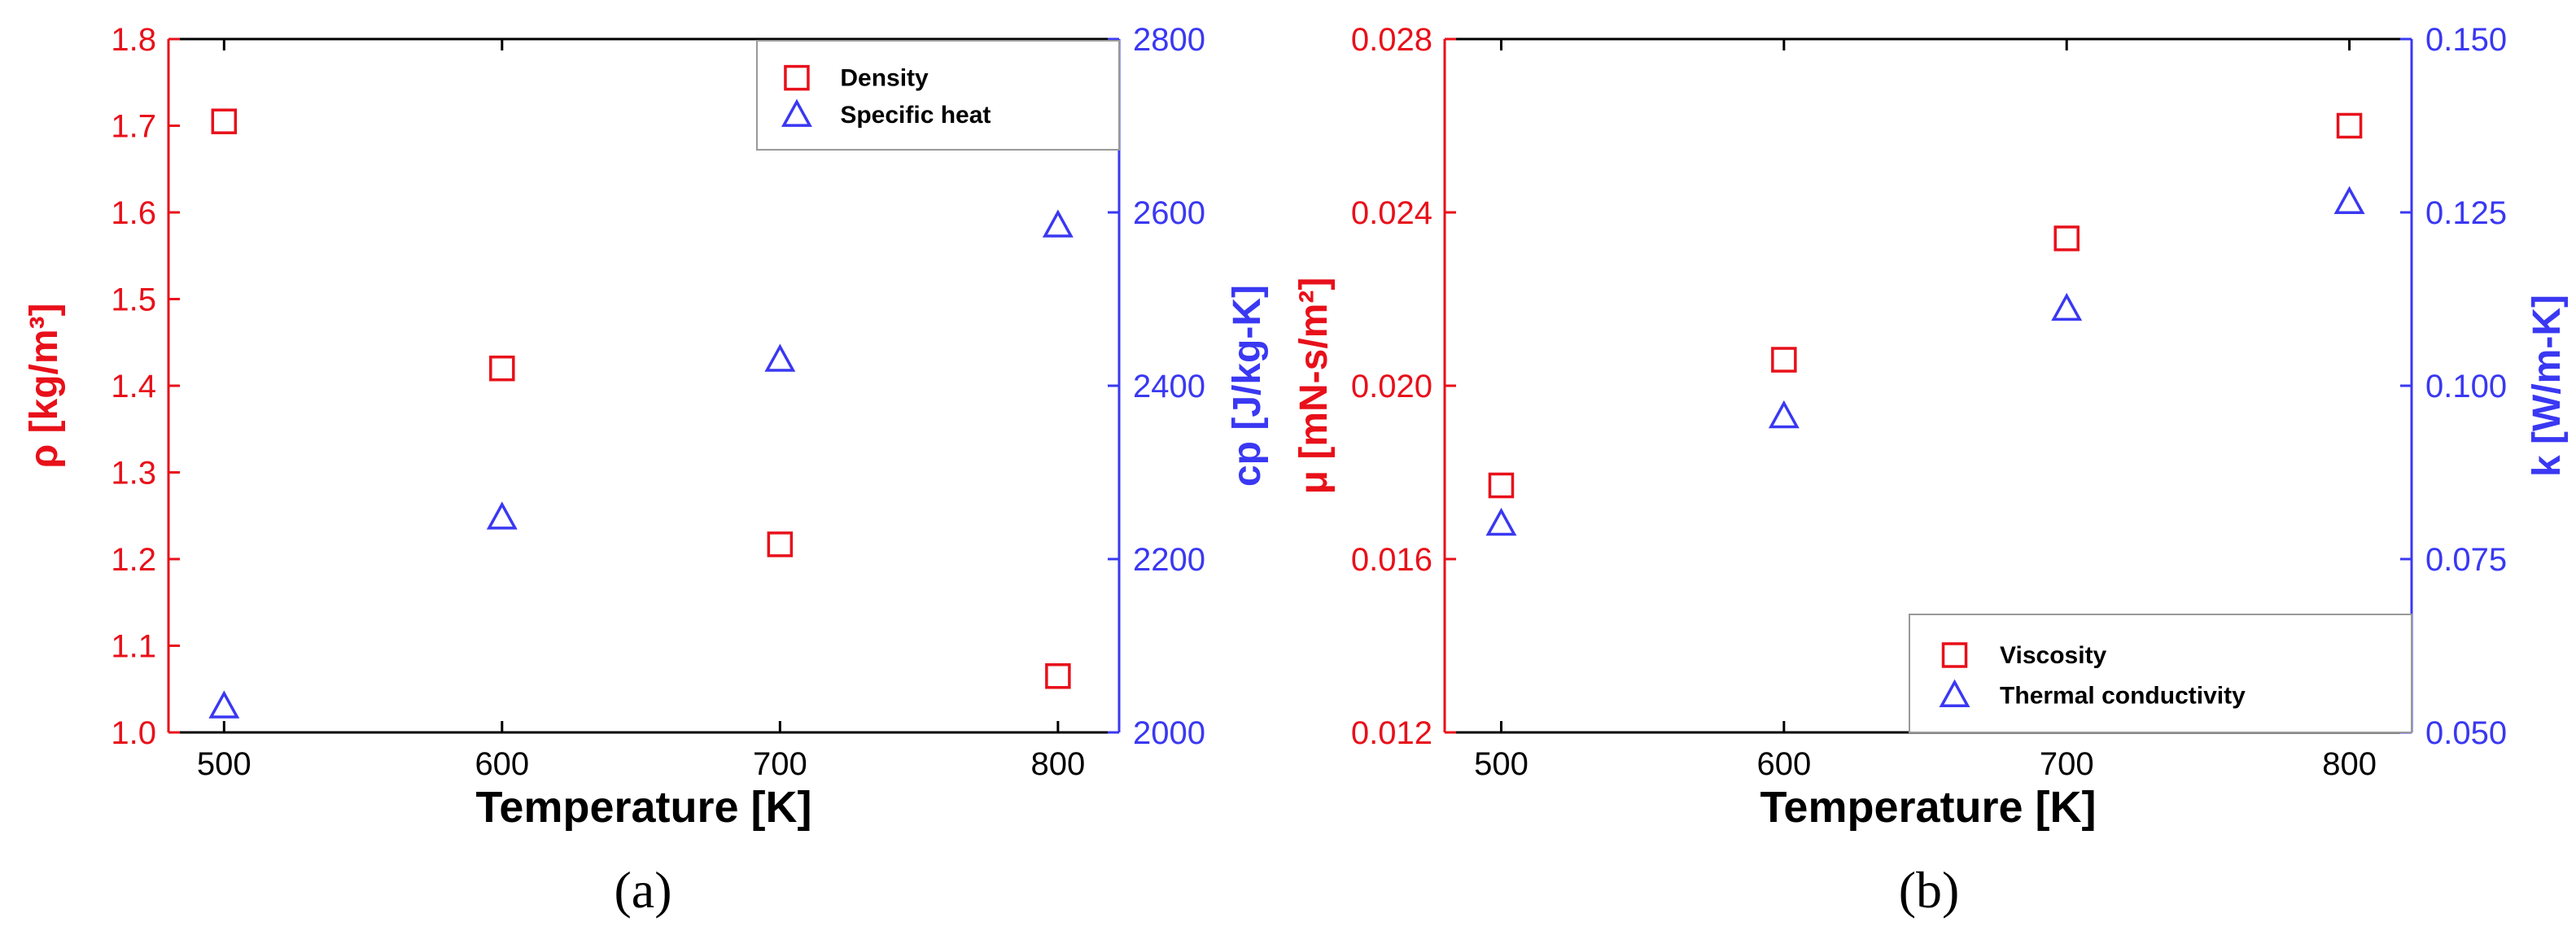  Describe the element at coordinates (2466, 213) in the screenshot. I see `right-y-tick-label: 0.125` at that location.